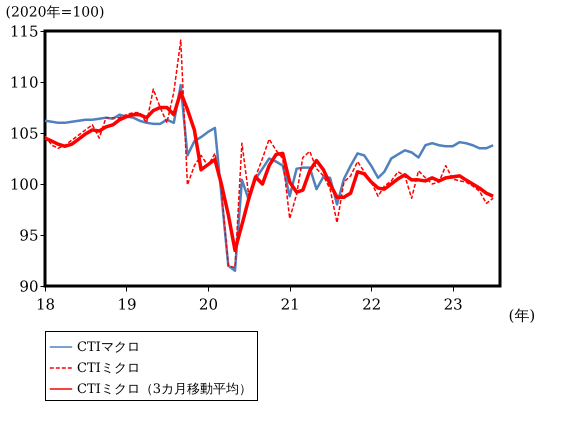 The image size is (561, 432). What do you see at coordinates (28, 235) in the screenshot?
I see `y-tick-label: 95` at bounding box center [28, 235].